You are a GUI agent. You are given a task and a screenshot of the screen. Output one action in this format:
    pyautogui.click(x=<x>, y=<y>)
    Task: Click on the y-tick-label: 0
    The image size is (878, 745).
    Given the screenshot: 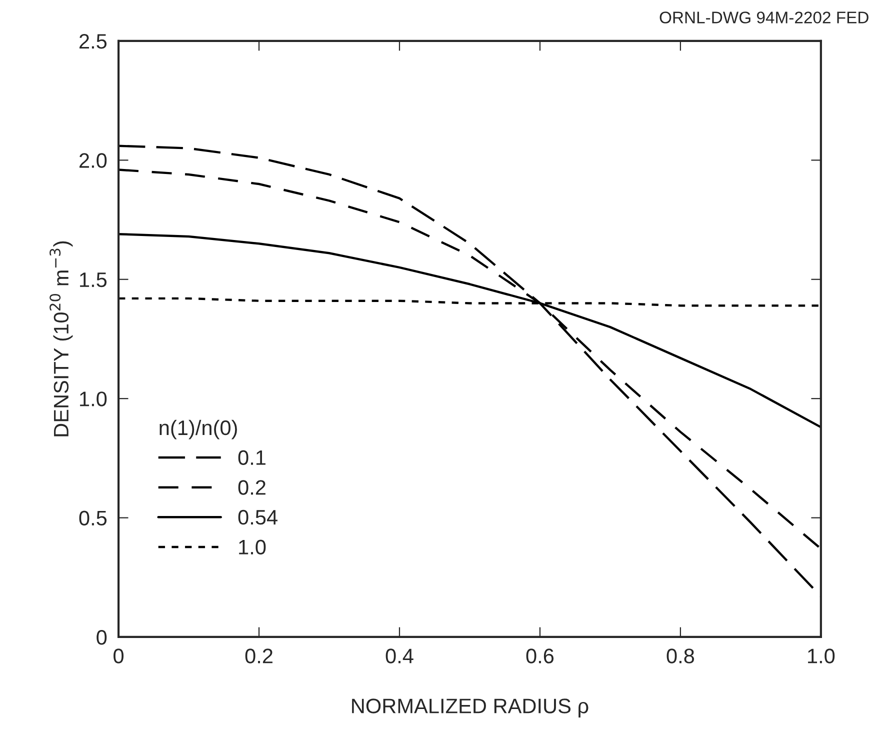 What is the action you would take?
    pyautogui.click(x=101, y=637)
    